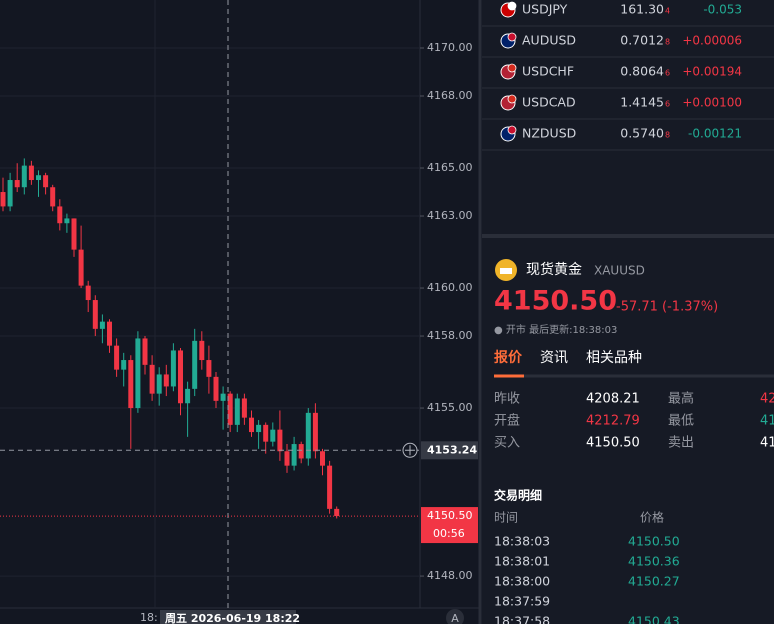 This screenshot has height=624, width=774. Describe the element at coordinates (555, 329) in the screenshot. I see `quote-status: ● 开市 最后更新:18:38:03` at that location.